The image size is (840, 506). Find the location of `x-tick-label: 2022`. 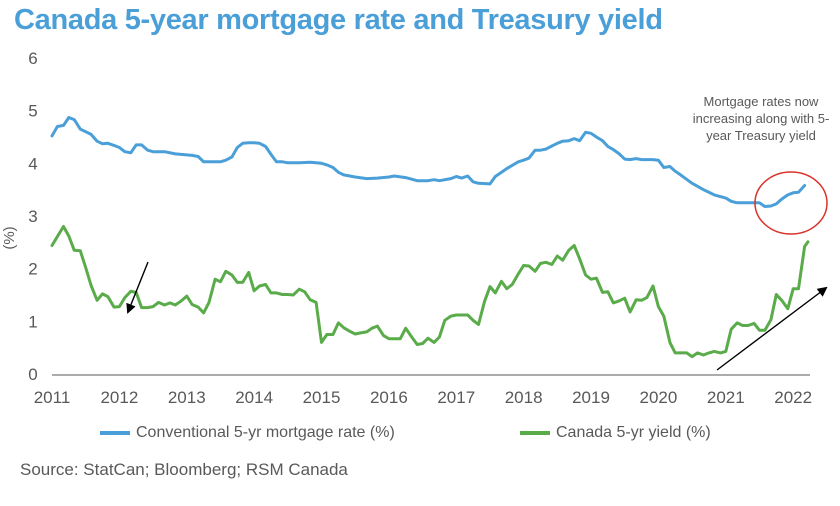

x-tick-label: 2022 is located at coordinates (793, 397).